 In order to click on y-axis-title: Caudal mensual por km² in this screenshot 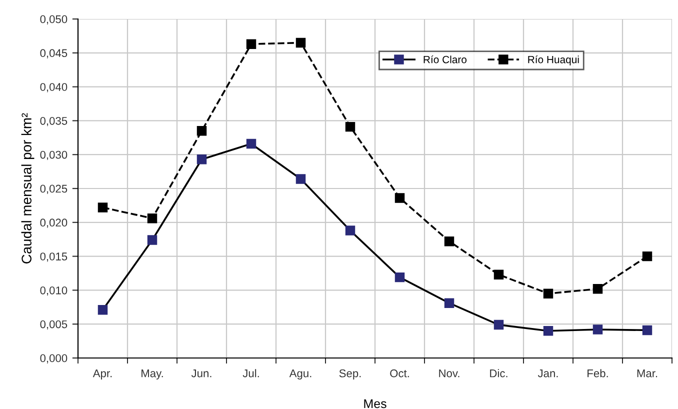, I will do `click(27, 188)`.